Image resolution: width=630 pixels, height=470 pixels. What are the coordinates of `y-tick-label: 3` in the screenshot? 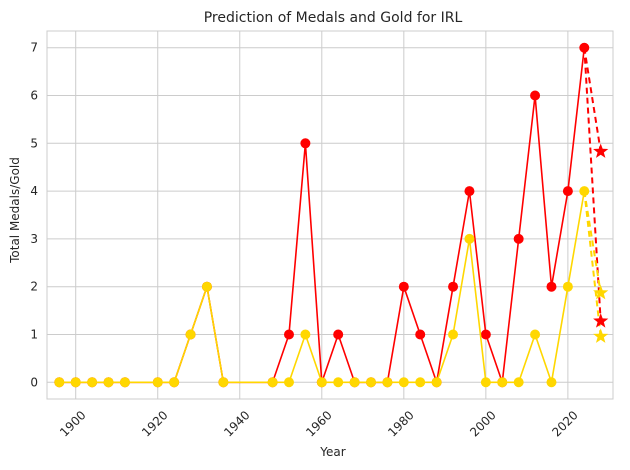 It's located at (34, 239).